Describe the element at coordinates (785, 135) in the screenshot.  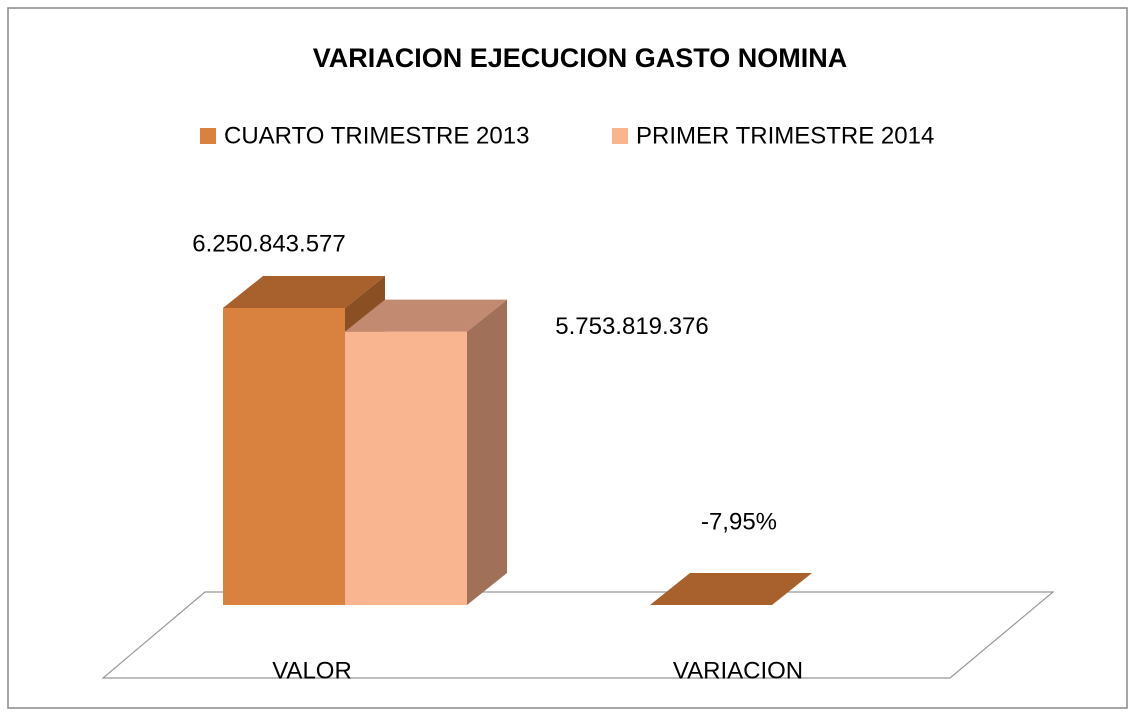
I see `legend-label: PRIMER TRIMESTRE 2014` at that location.